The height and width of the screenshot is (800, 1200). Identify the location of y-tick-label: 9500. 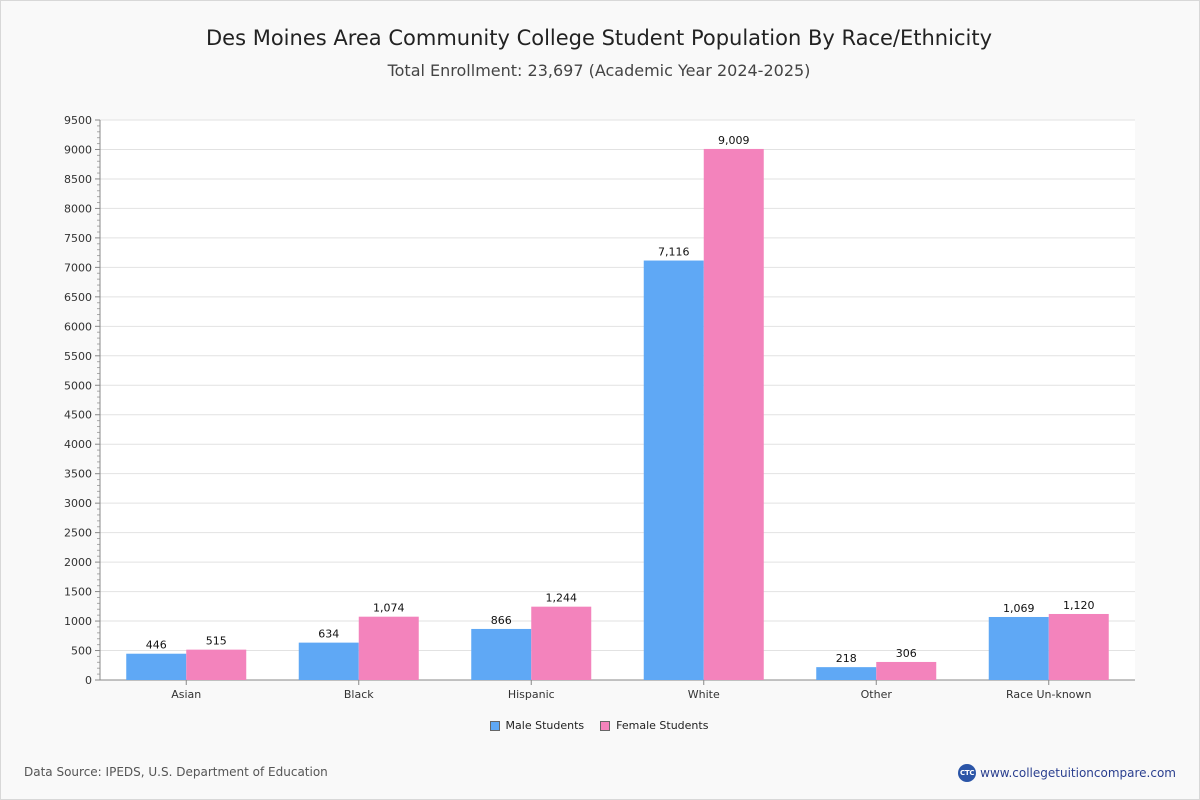
(78, 120).